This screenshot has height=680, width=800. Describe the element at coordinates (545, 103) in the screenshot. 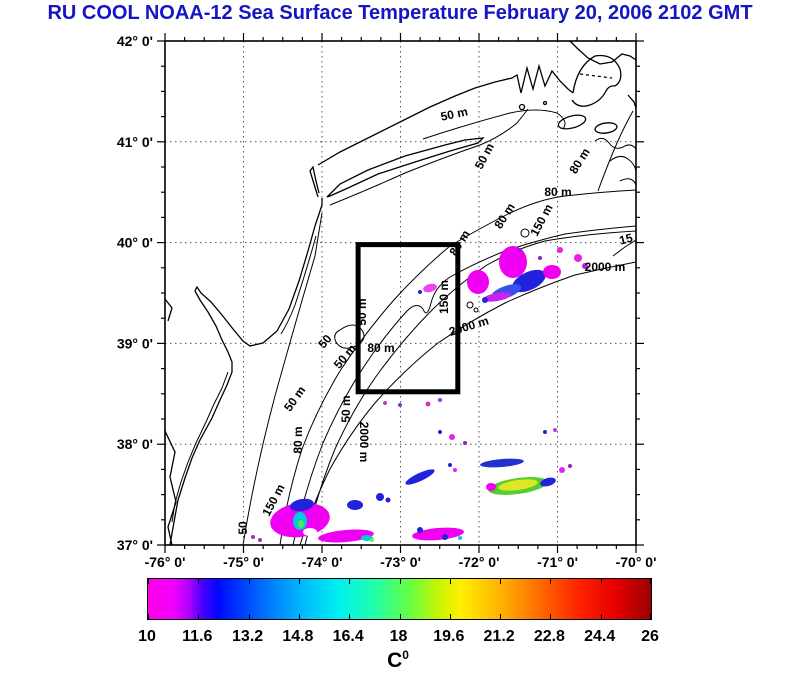

I see `island-small` at that location.